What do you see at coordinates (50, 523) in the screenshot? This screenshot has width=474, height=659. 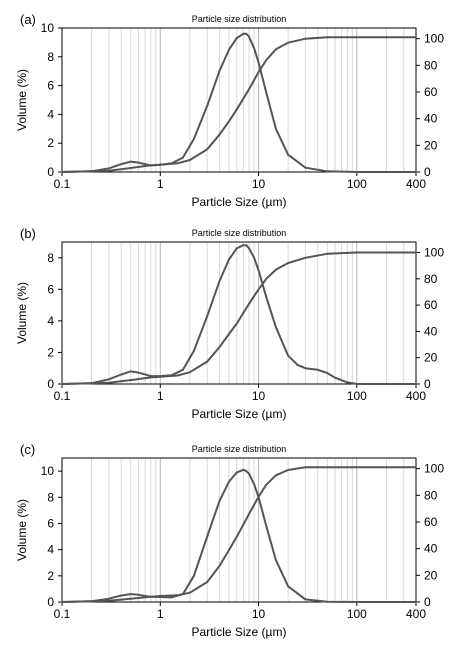 I see `y-tick-label: 6` at bounding box center [50, 523].